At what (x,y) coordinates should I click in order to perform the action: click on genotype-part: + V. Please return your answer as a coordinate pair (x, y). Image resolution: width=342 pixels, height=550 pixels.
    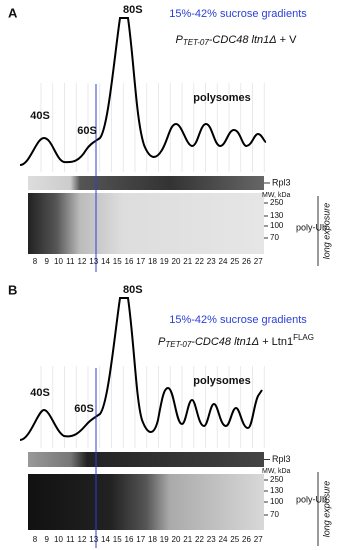
    Looking at the image, I should click on (288, 40).